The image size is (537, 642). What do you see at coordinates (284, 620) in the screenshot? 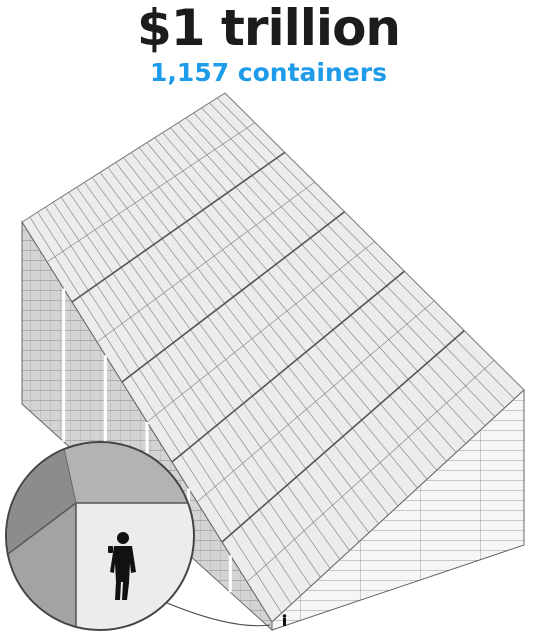
I see `tiny-person-icon` at bounding box center [284, 620].